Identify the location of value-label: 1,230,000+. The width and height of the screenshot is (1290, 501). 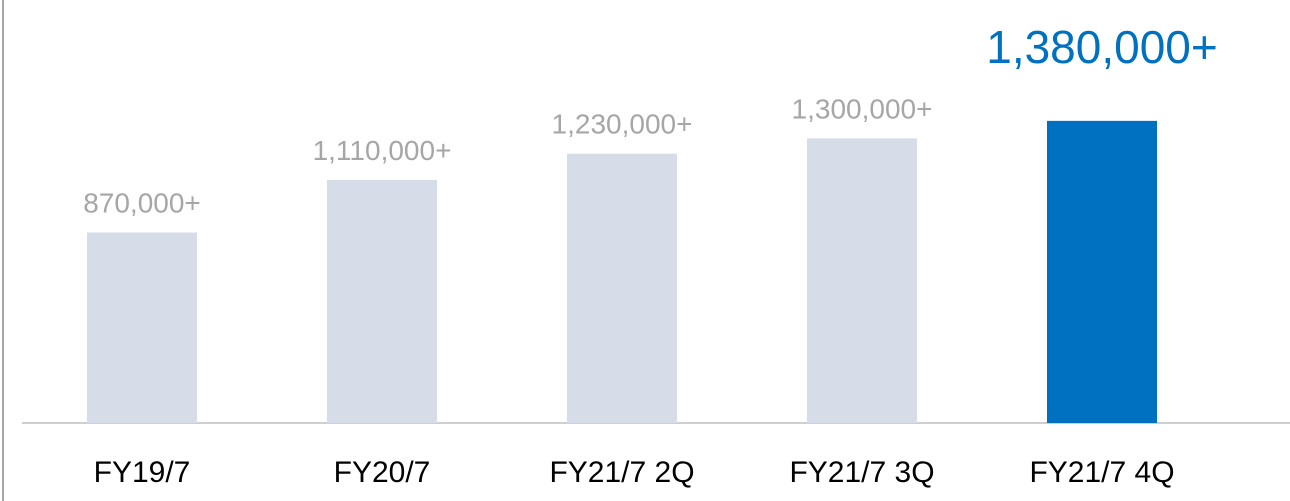
(622, 124).